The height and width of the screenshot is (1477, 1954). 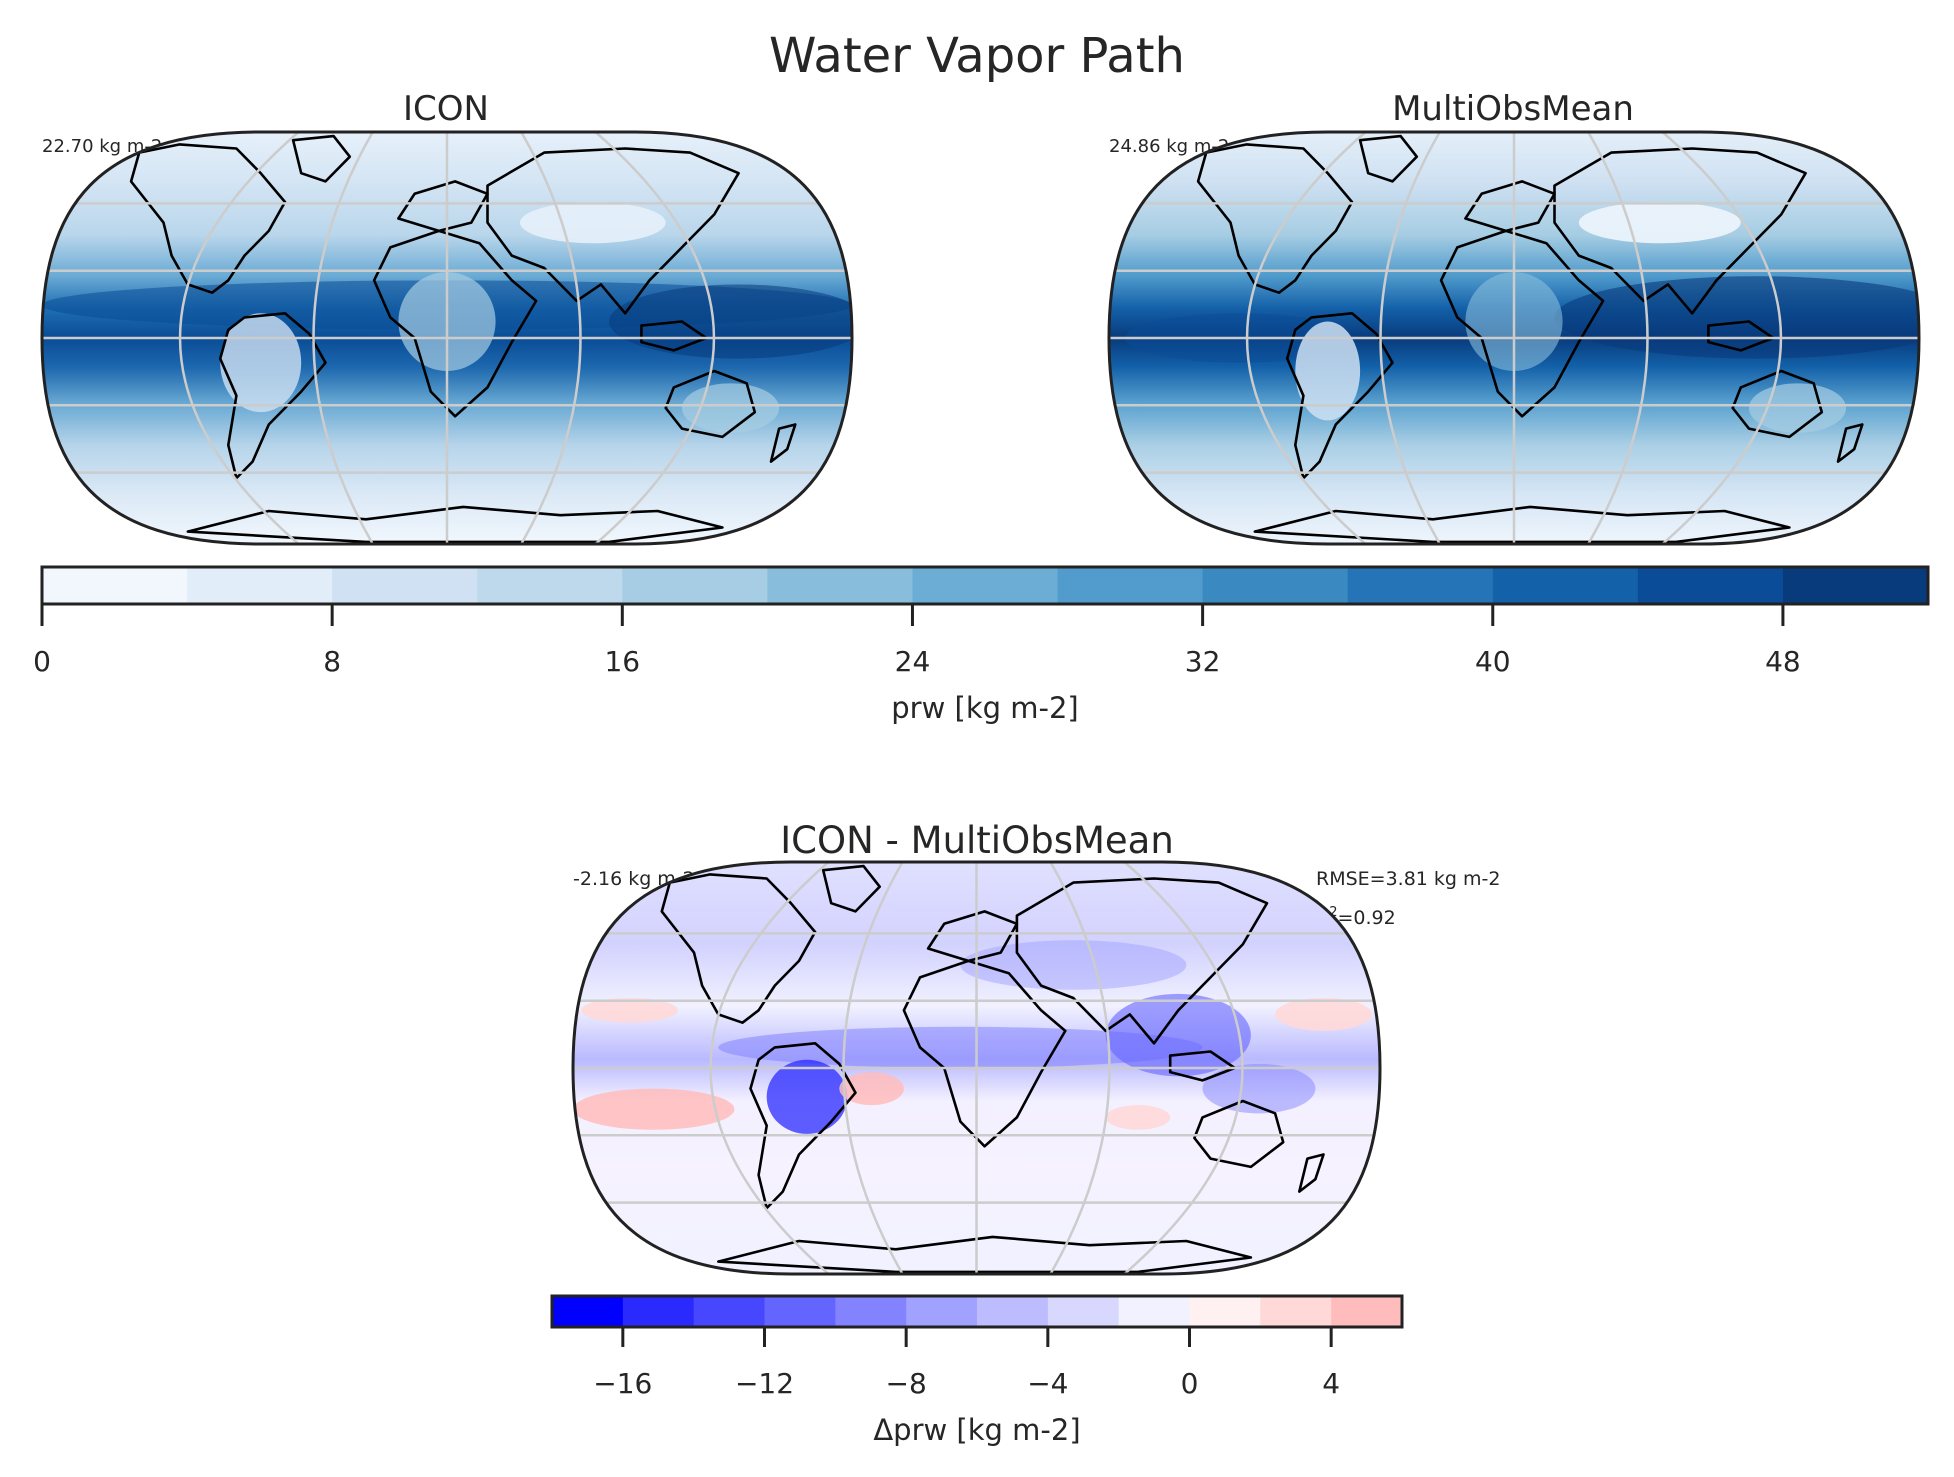 I want to click on map-title-diff: ICON - MultiObsMean, so click(x=977, y=840).